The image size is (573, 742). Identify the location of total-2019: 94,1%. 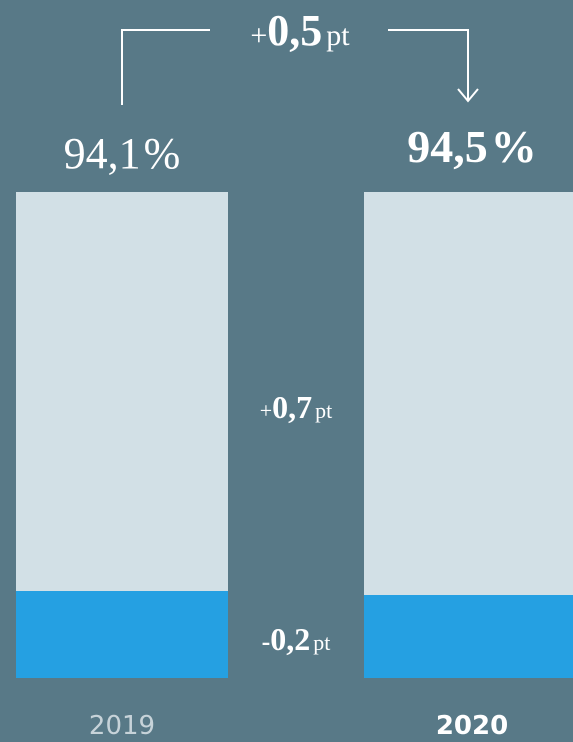
(122, 153).